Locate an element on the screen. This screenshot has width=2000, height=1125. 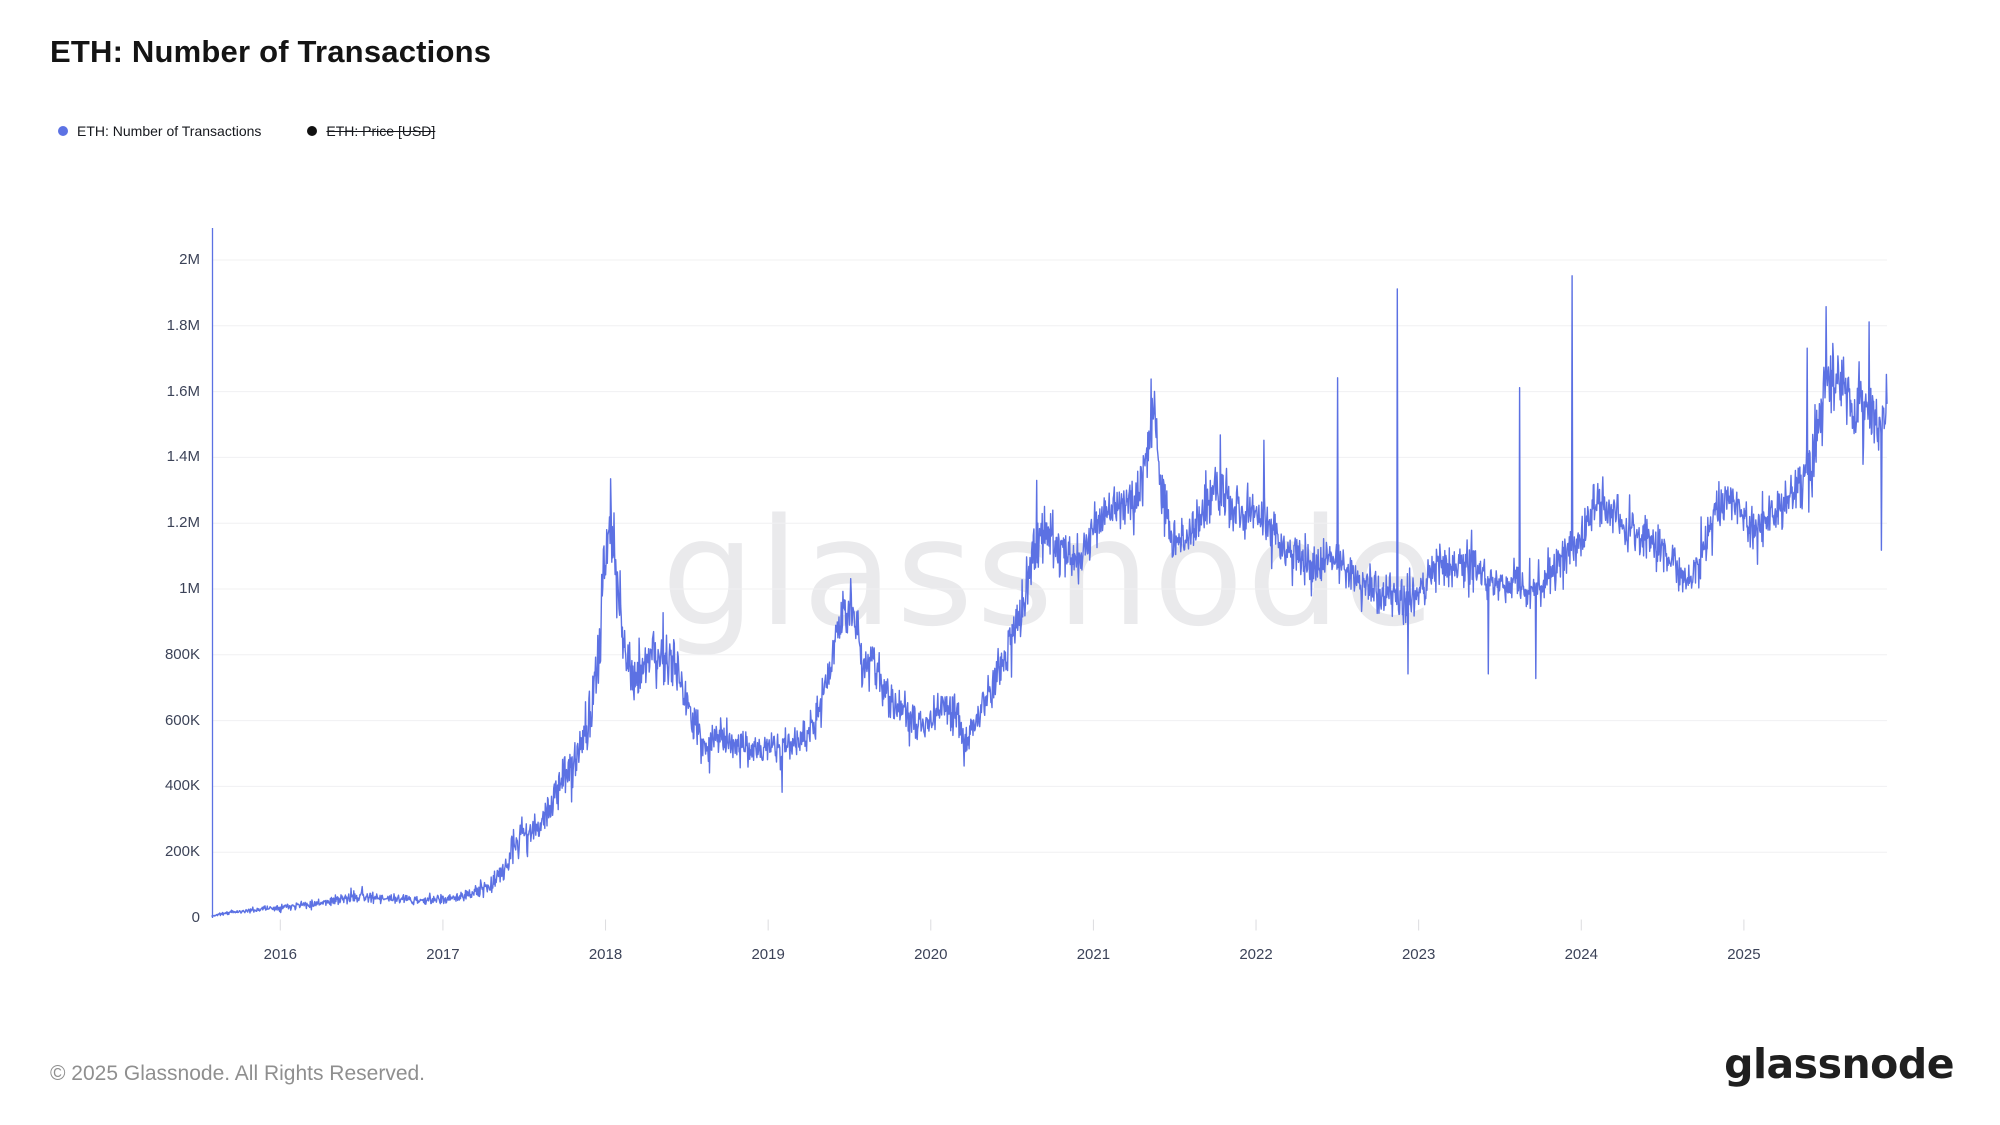
y-tick-label: 1.8M is located at coordinates (183, 325).